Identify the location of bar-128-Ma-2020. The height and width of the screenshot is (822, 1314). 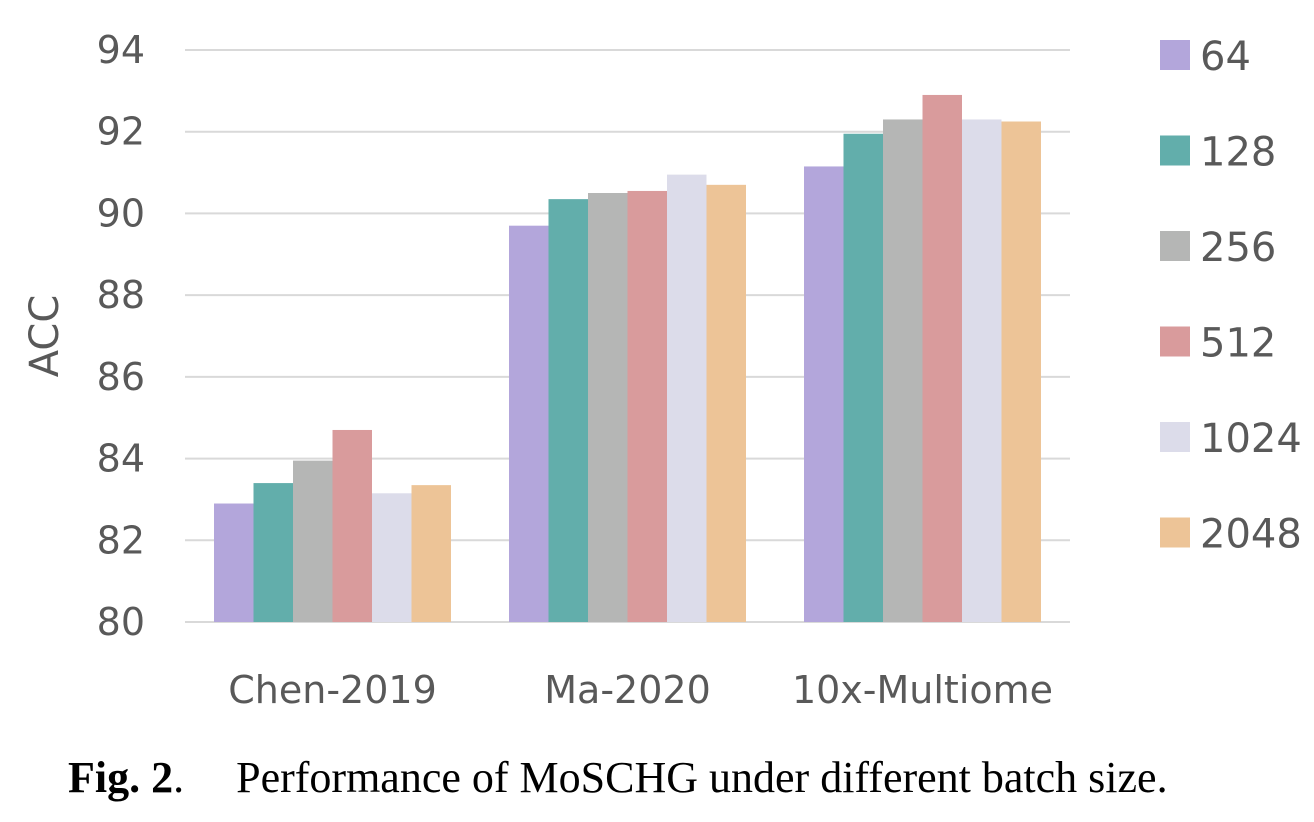
(568, 410).